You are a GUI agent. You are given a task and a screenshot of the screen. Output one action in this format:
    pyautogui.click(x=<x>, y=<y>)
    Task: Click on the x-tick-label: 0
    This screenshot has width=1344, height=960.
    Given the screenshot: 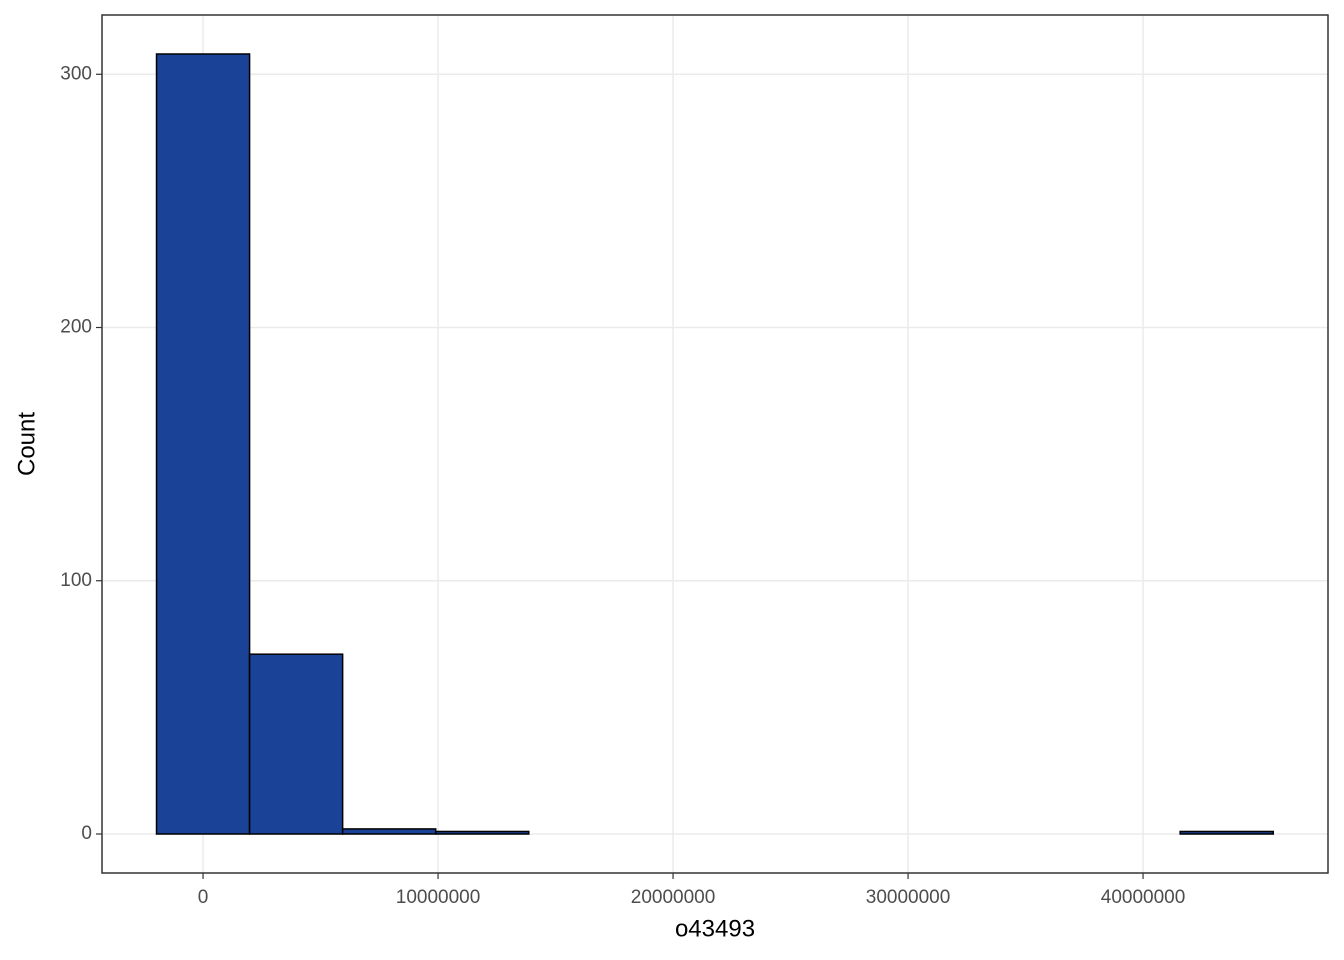 What is the action you would take?
    pyautogui.click(x=203, y=897)
    